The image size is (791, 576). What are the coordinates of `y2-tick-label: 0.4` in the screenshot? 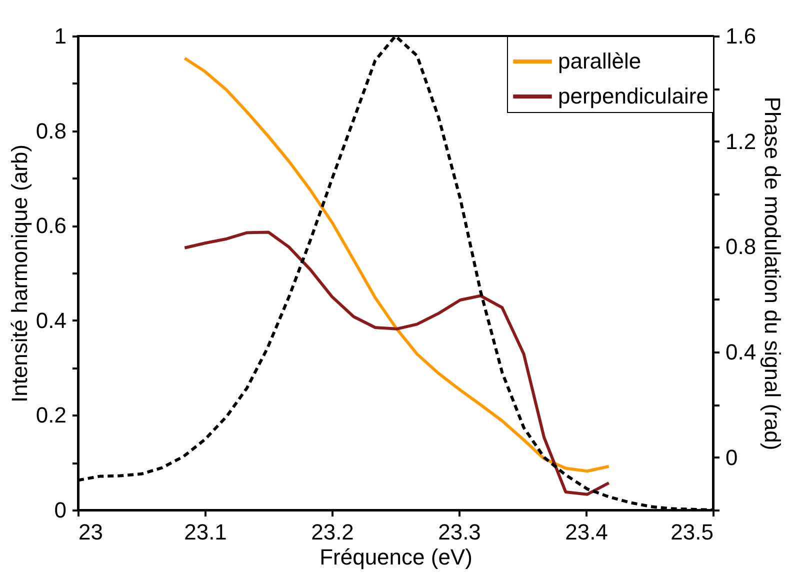 It's located at (741, 352).